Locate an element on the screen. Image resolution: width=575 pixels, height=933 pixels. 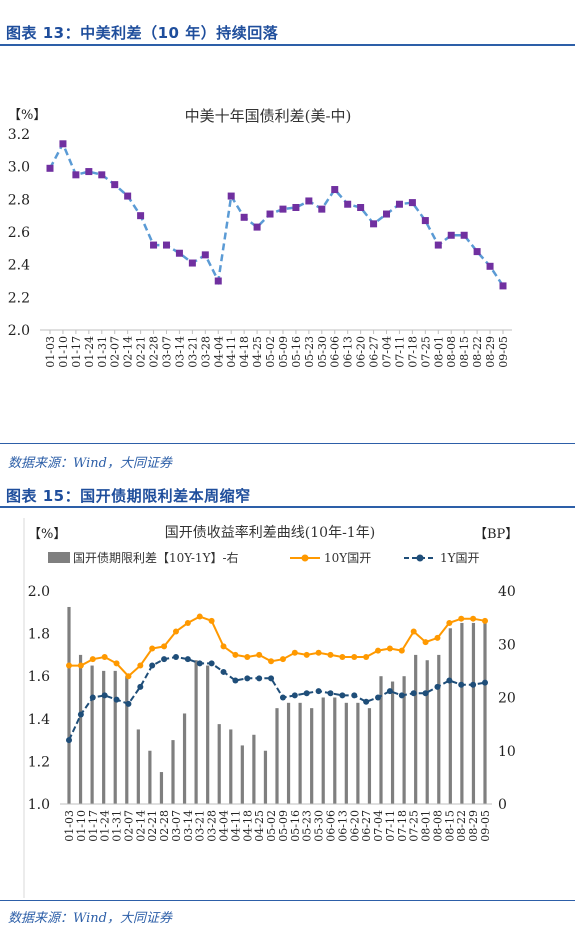
chart-1-xtick: 04-25 is located at coordinates (257, 352).